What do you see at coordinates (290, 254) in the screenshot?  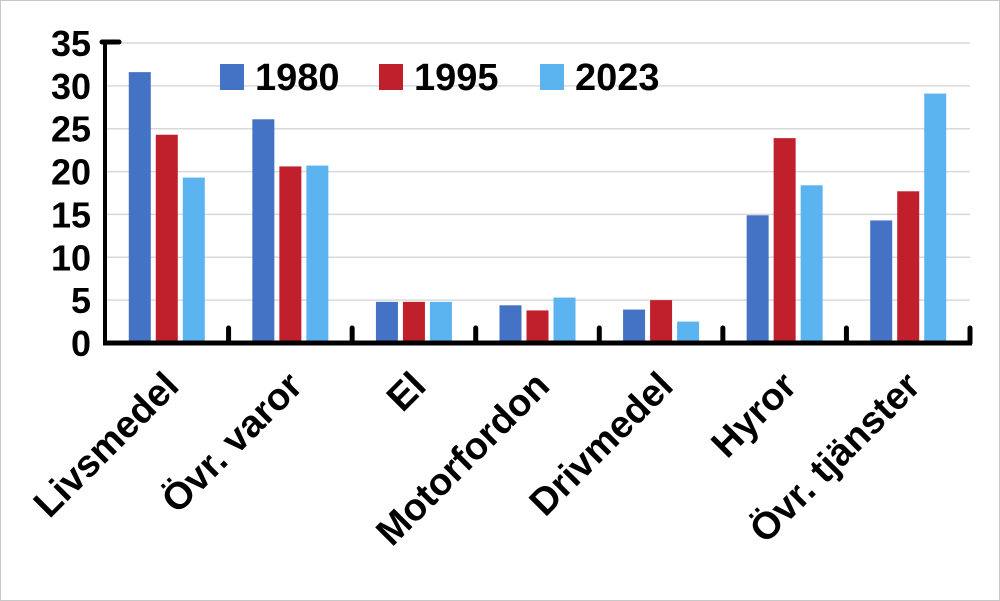 I see `bar-1995-övr-varor` at bounding box center [290, 254].